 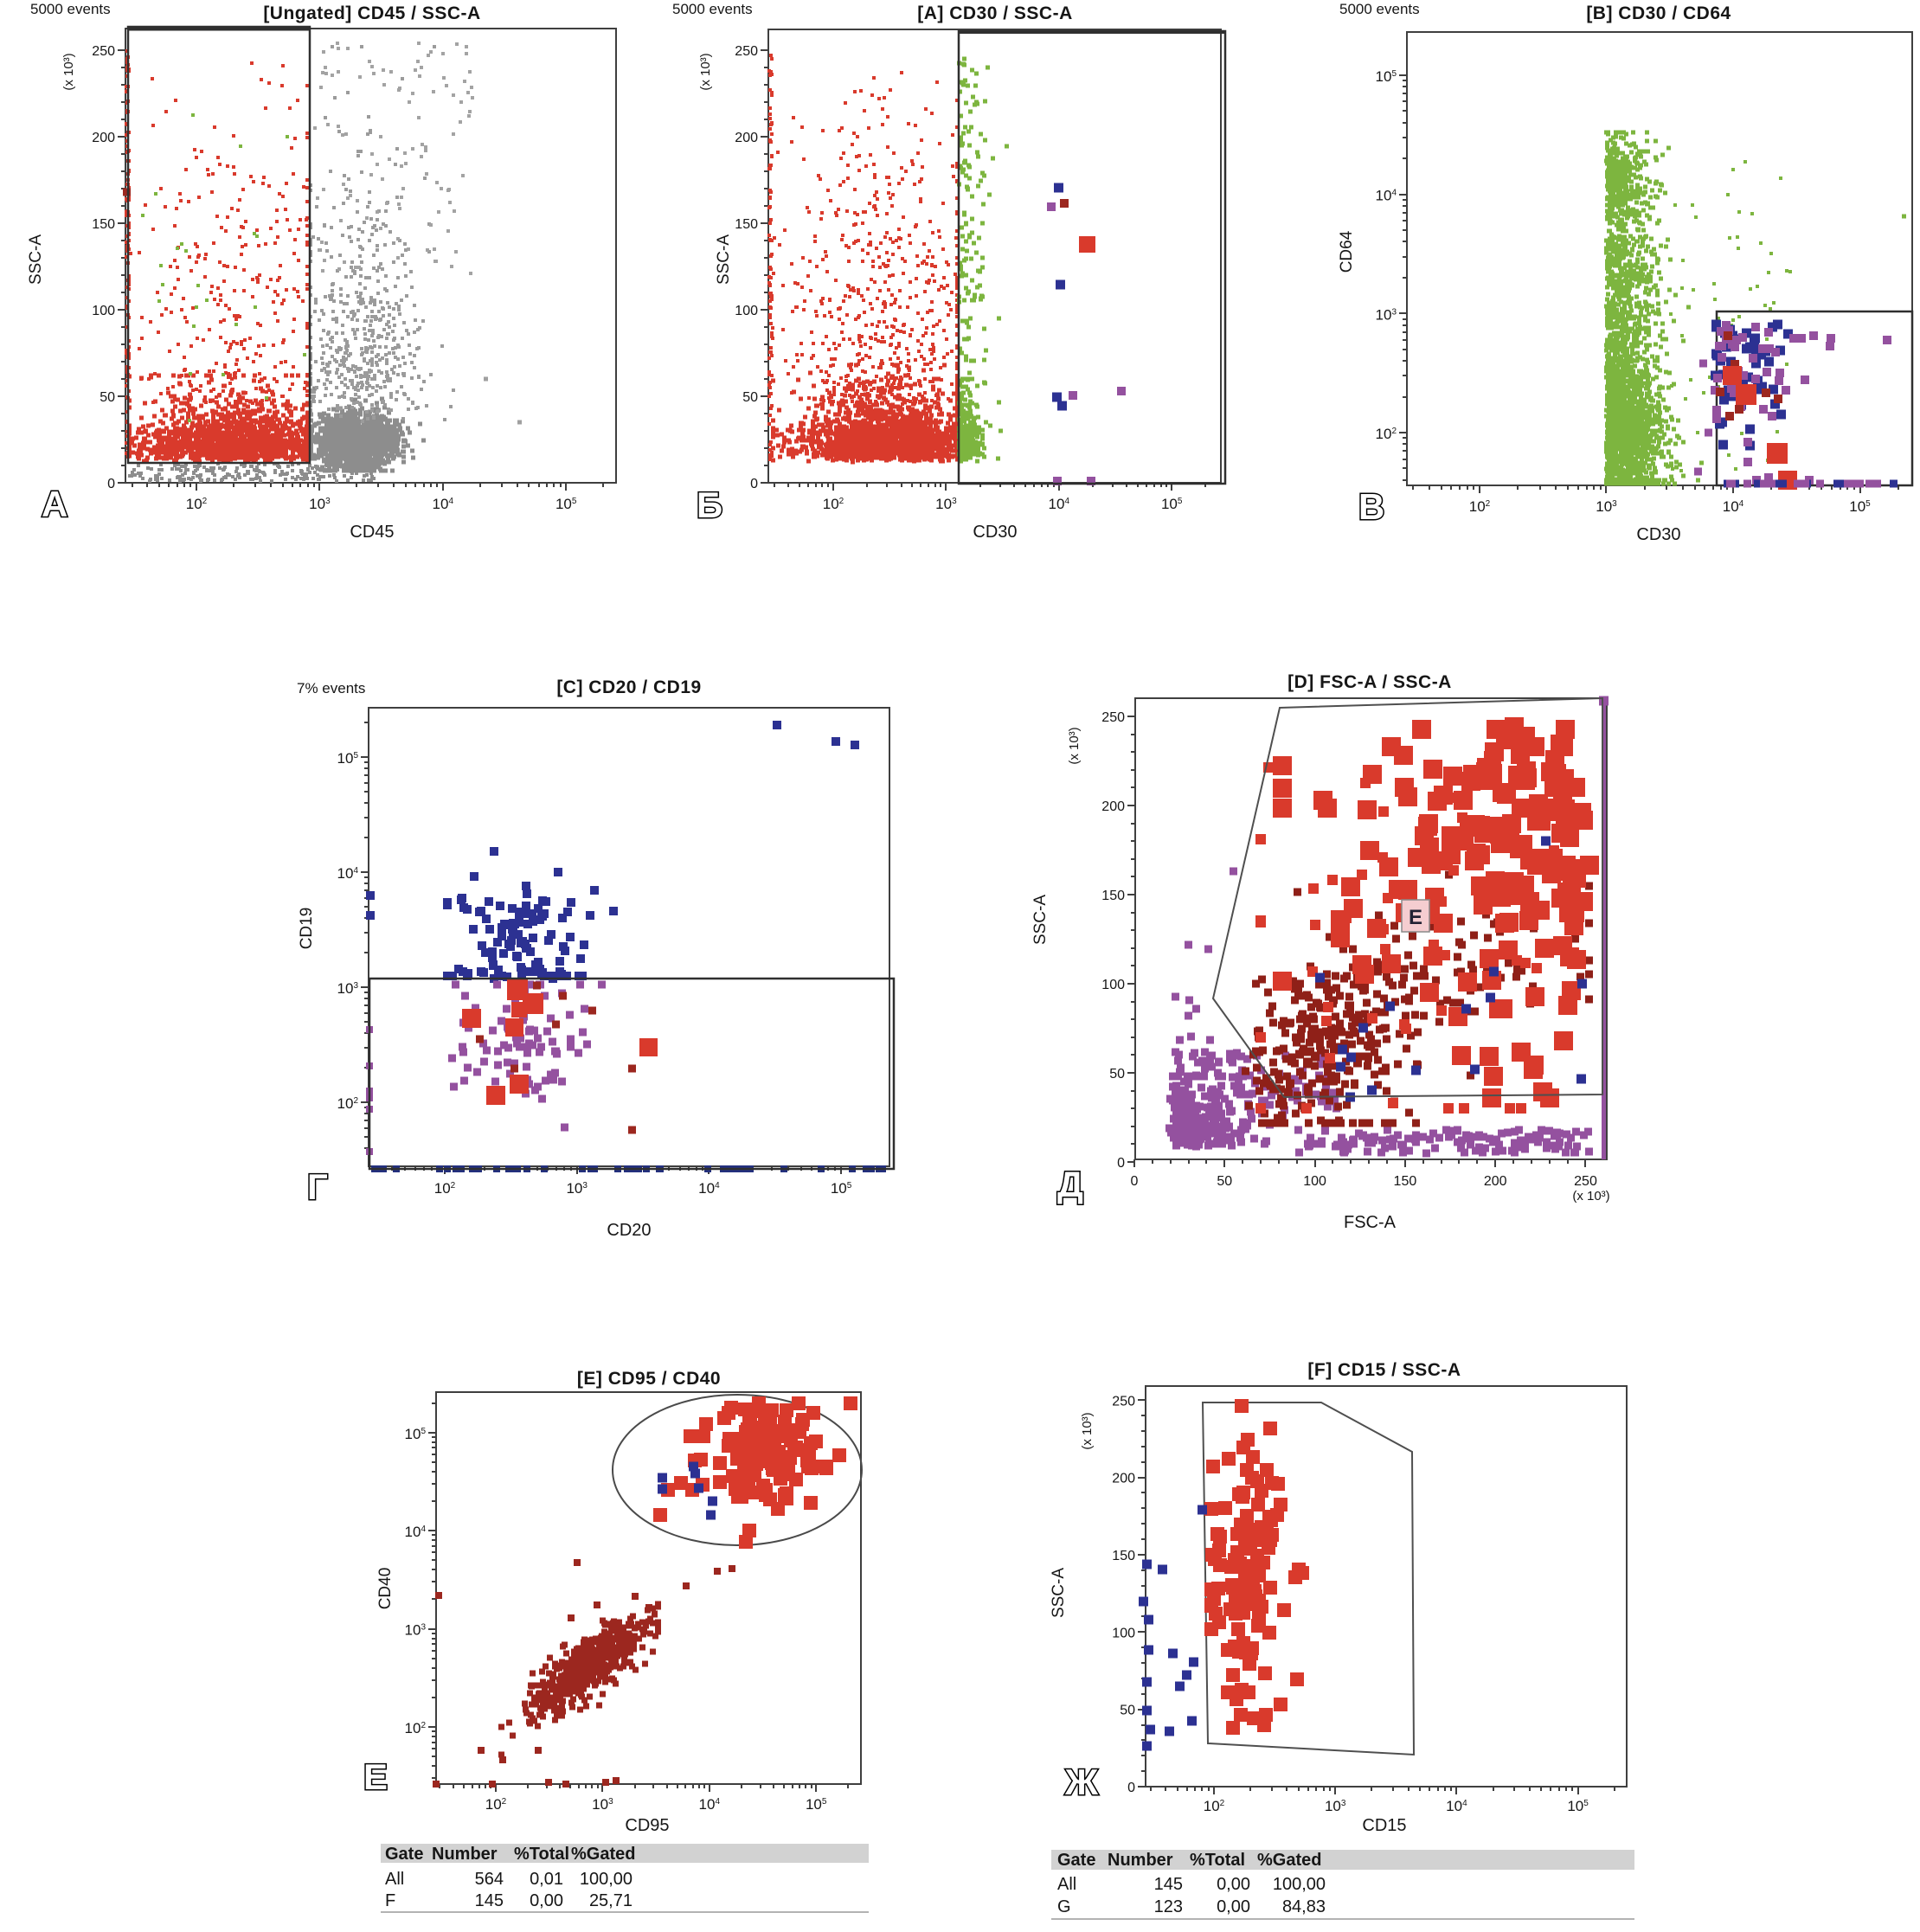 I want to click on svg-text: А, so click(x=54, y=504).